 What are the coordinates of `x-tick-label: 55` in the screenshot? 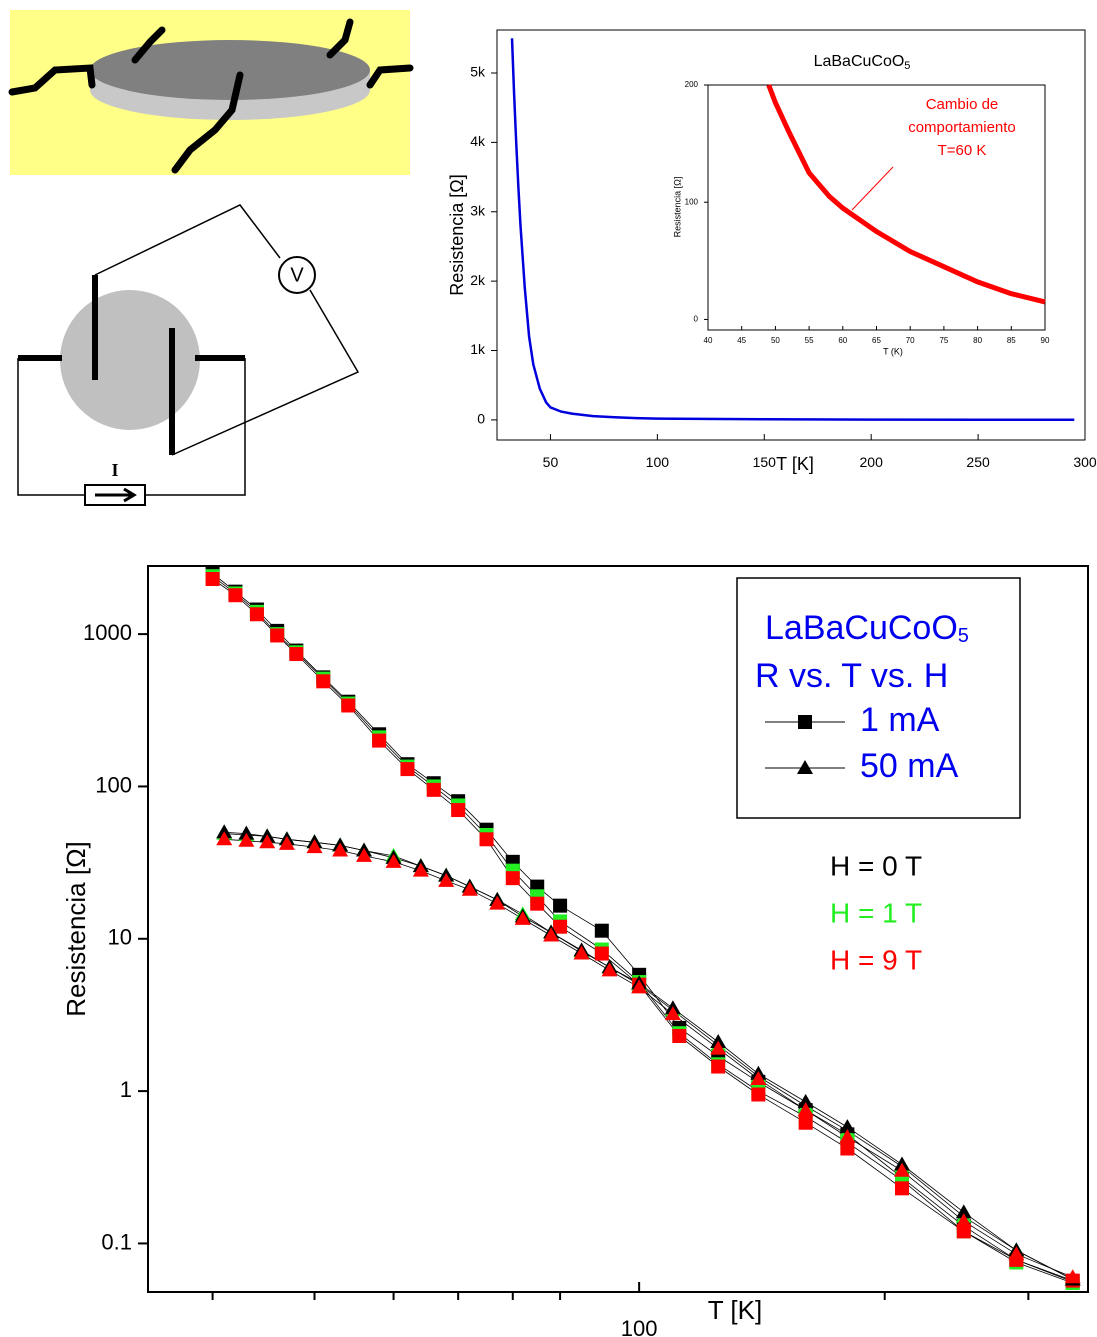 It's located at (809, 340).